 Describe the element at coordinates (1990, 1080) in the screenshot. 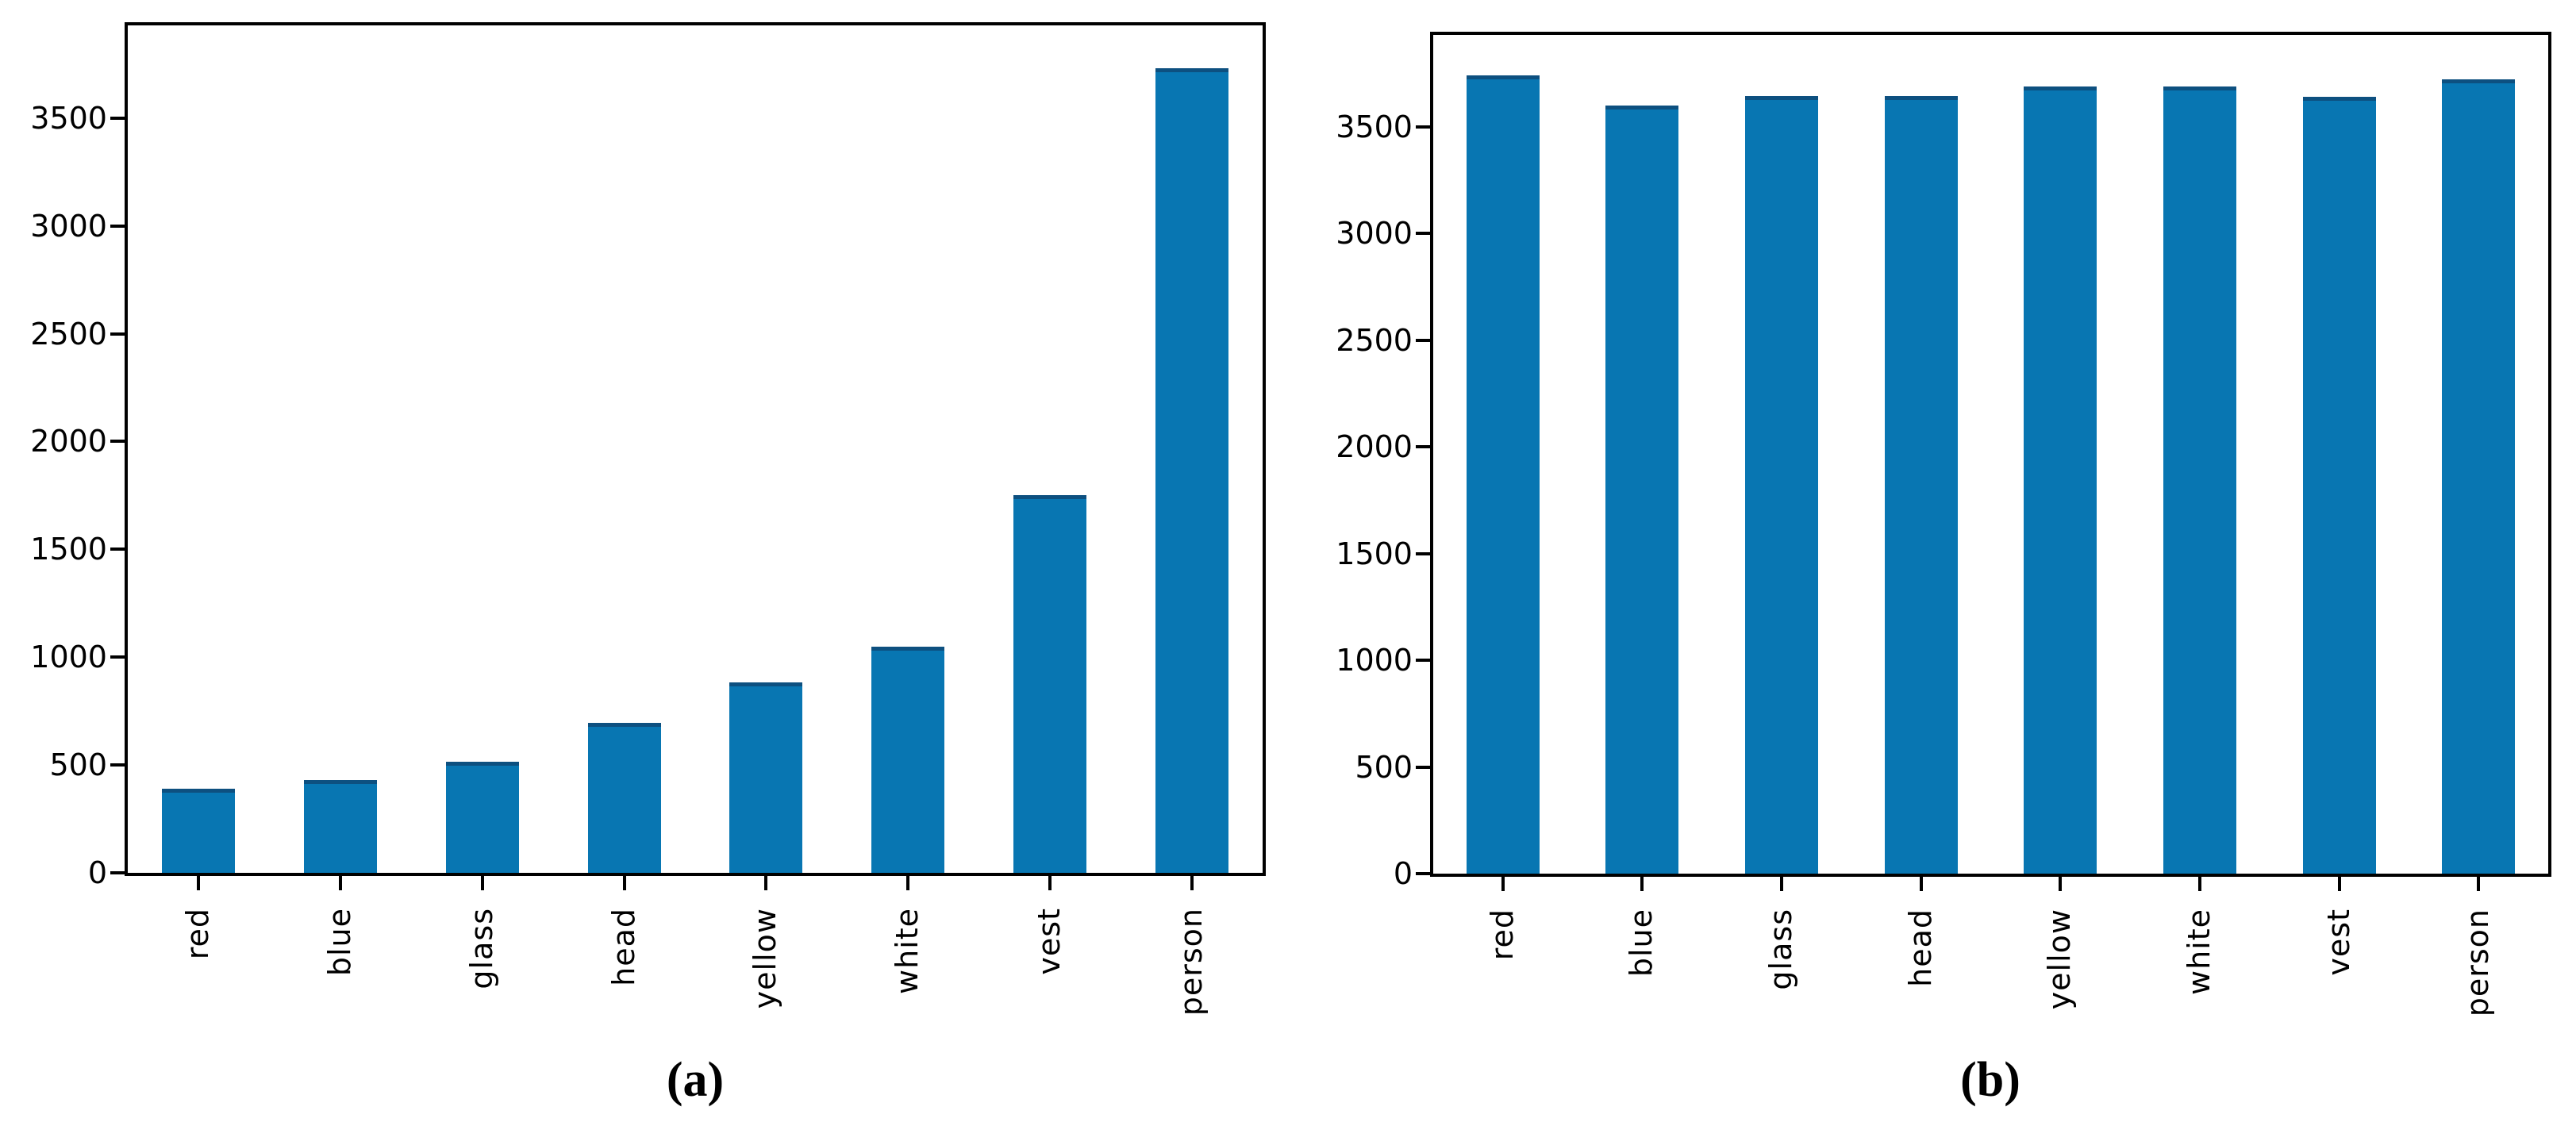

I see `caption-b: (b)` at that location.